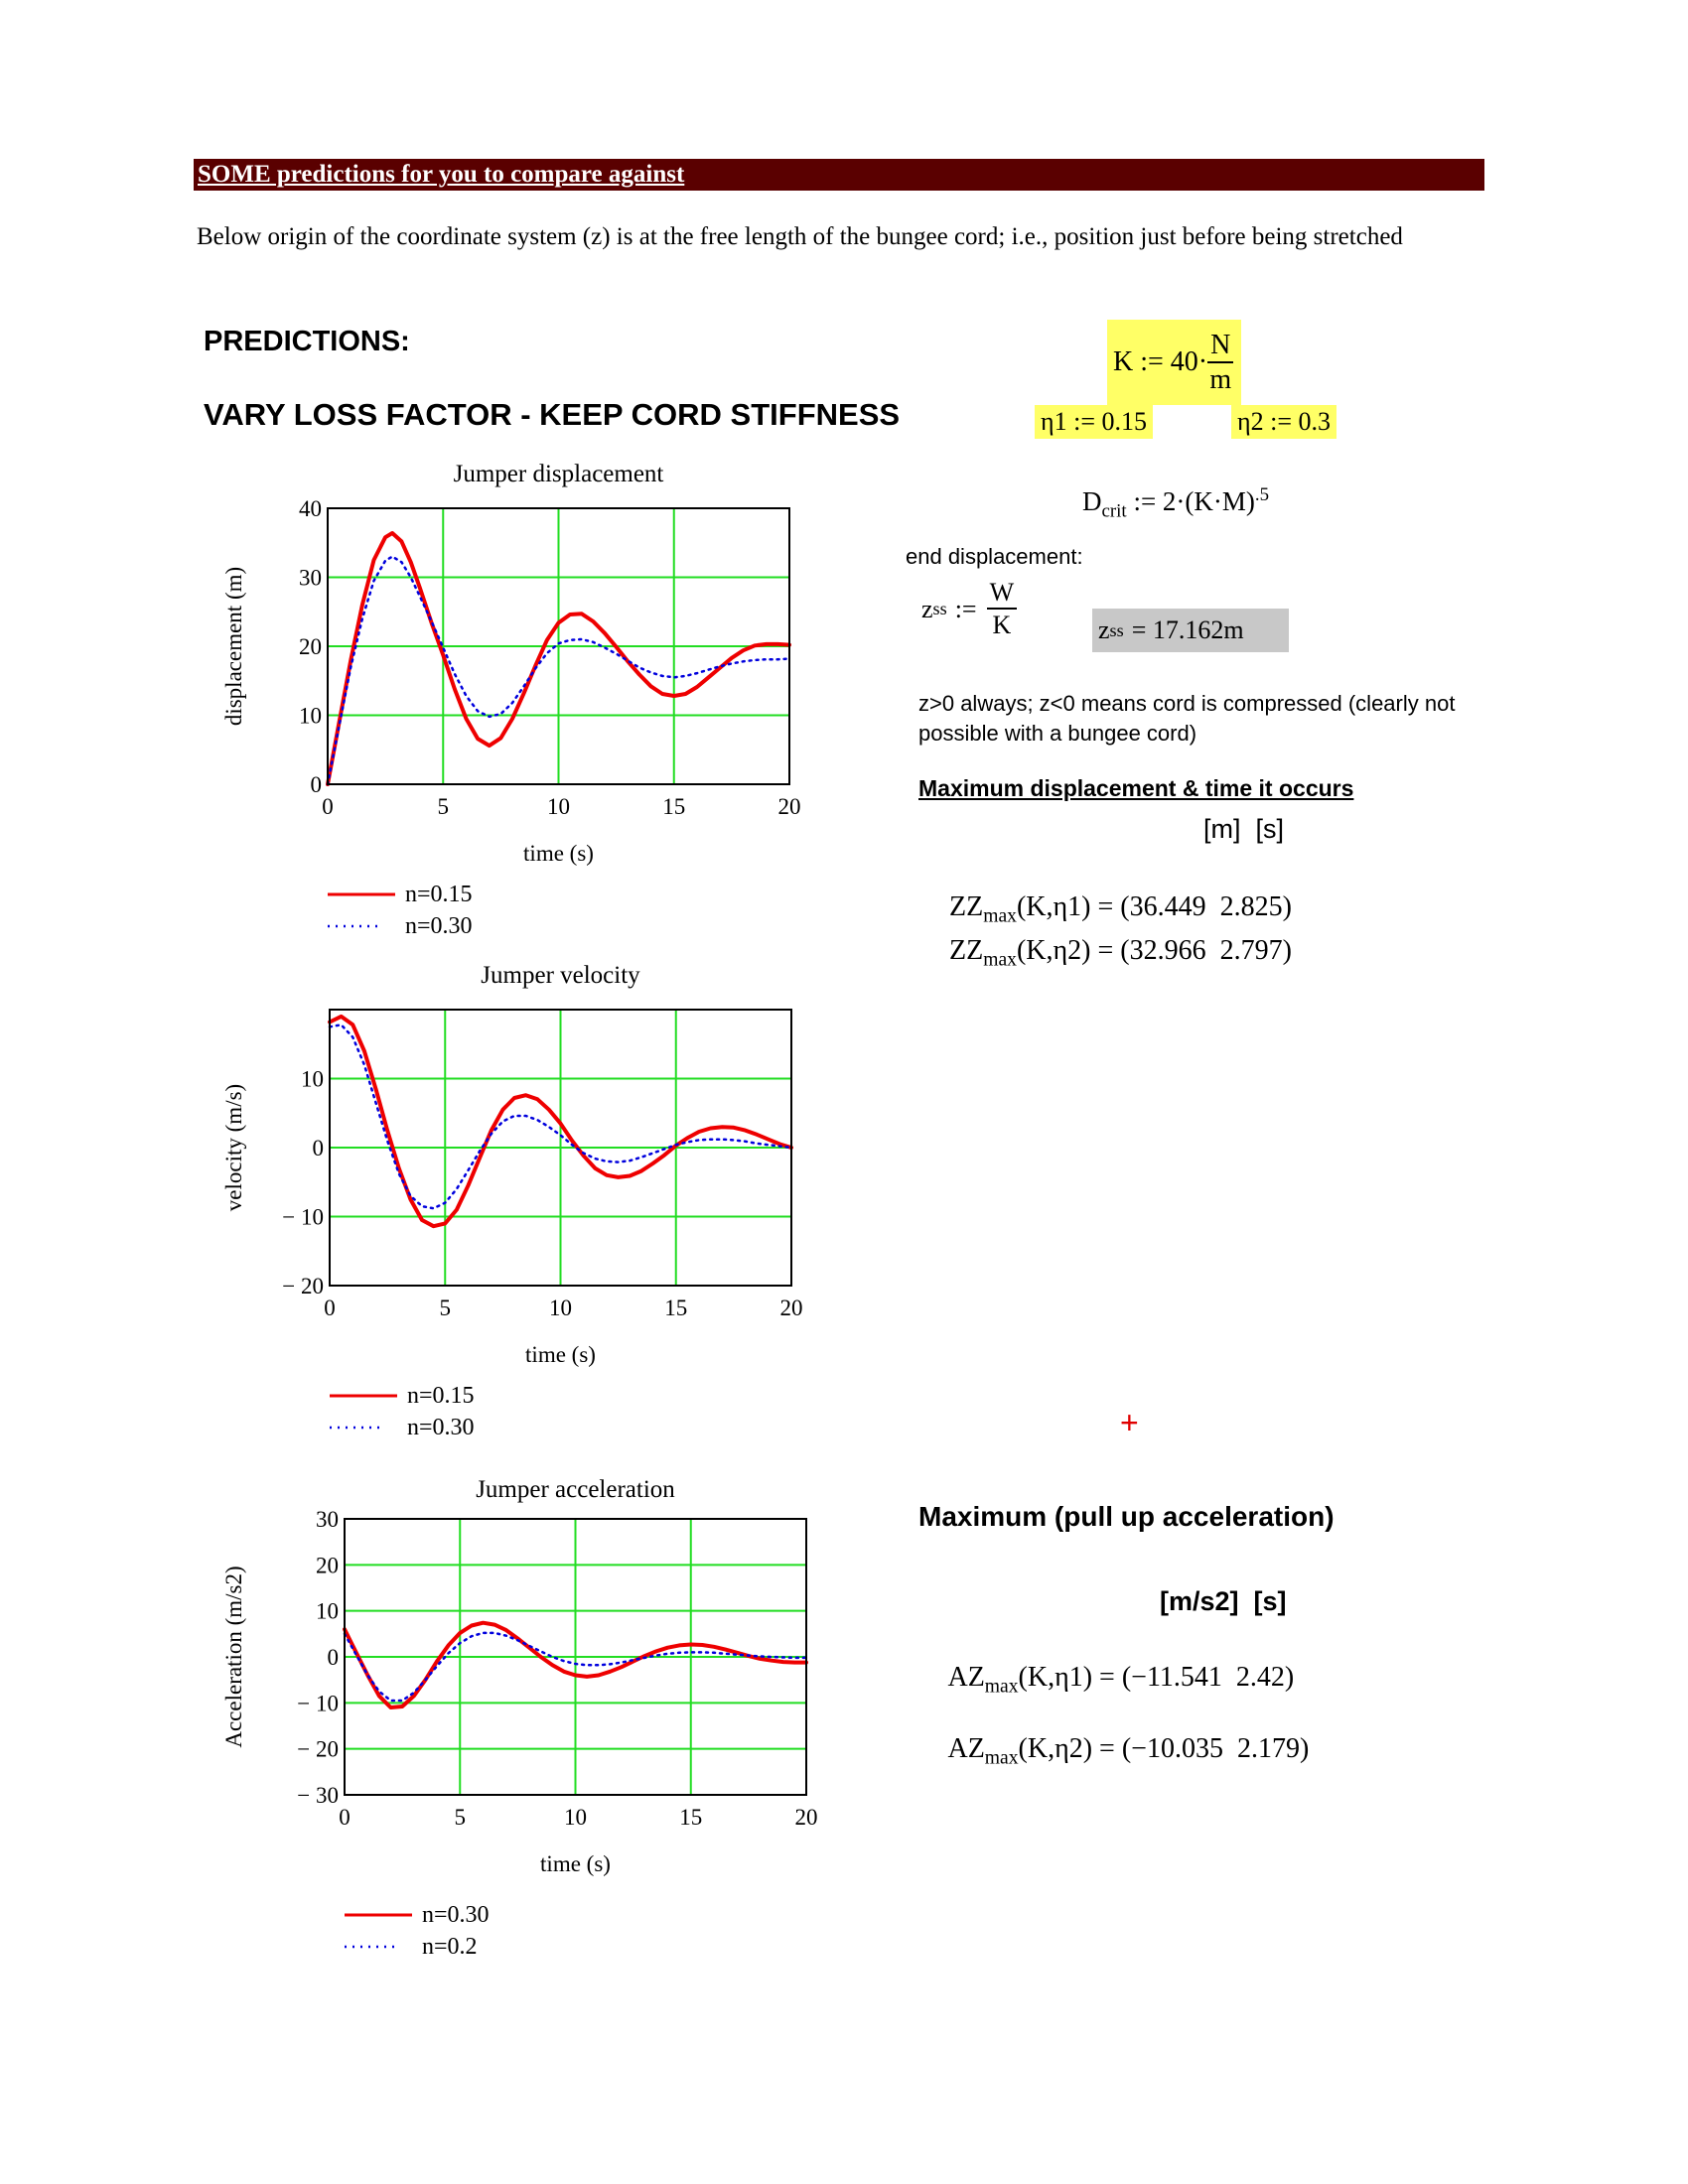  What do you see at coordinates (310, 508) in the screenshot?
I see `y-tick-label: 40` at bounding box center [310, 508].